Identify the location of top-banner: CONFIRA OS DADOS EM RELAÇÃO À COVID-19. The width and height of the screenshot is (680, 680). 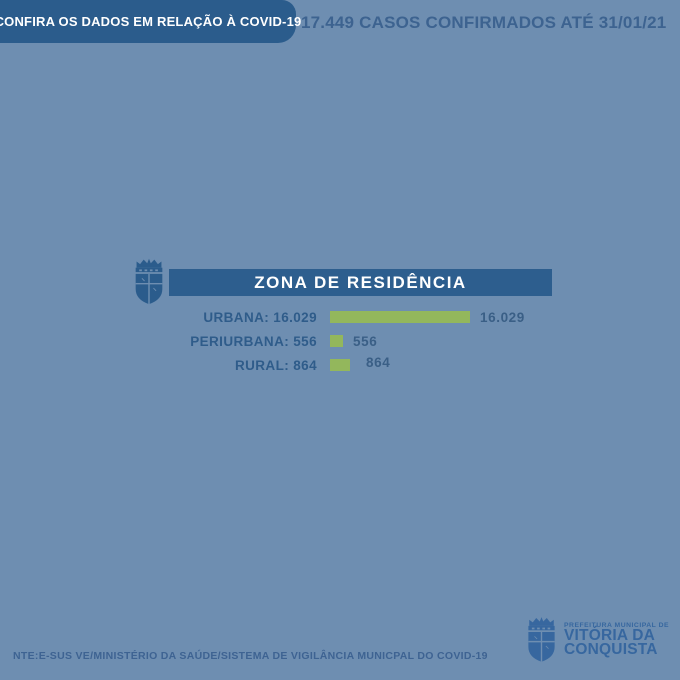
(150, 21).